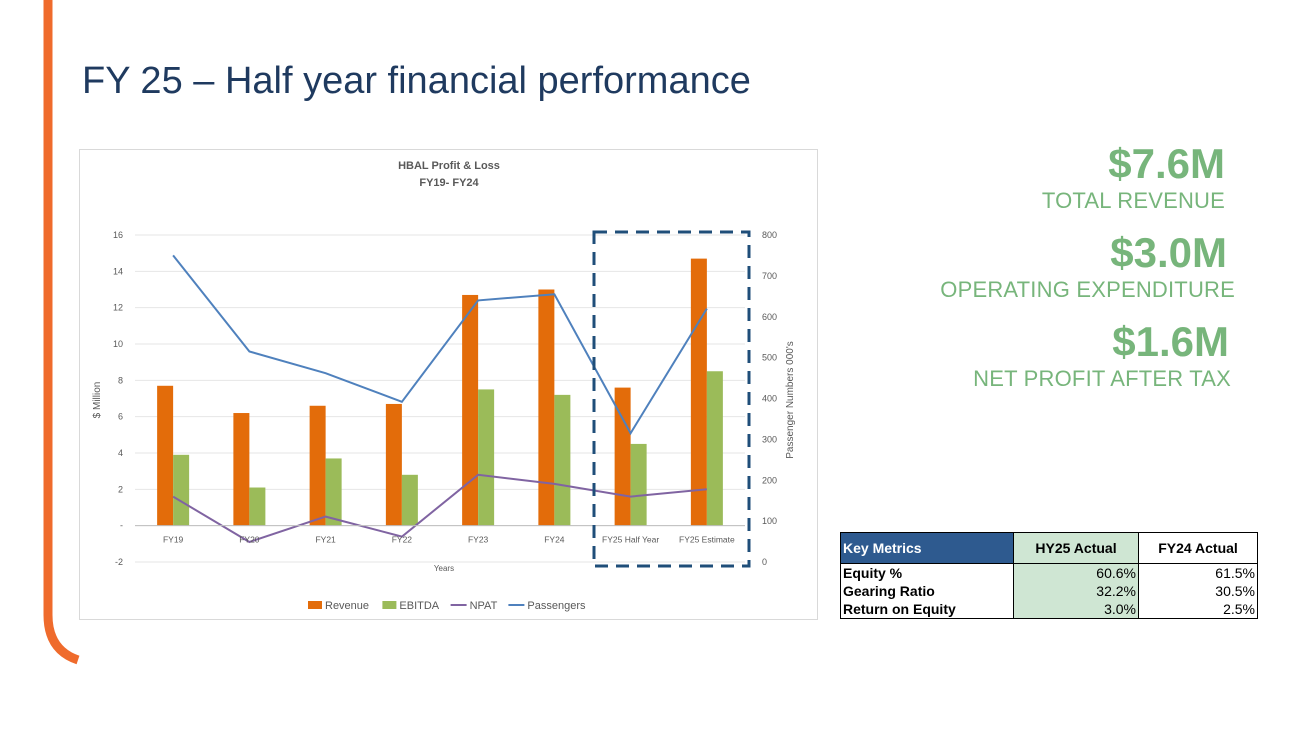 This screenshot has height=732, width=1301. I want to click on y-tick-label: 10, so click(118, 344).